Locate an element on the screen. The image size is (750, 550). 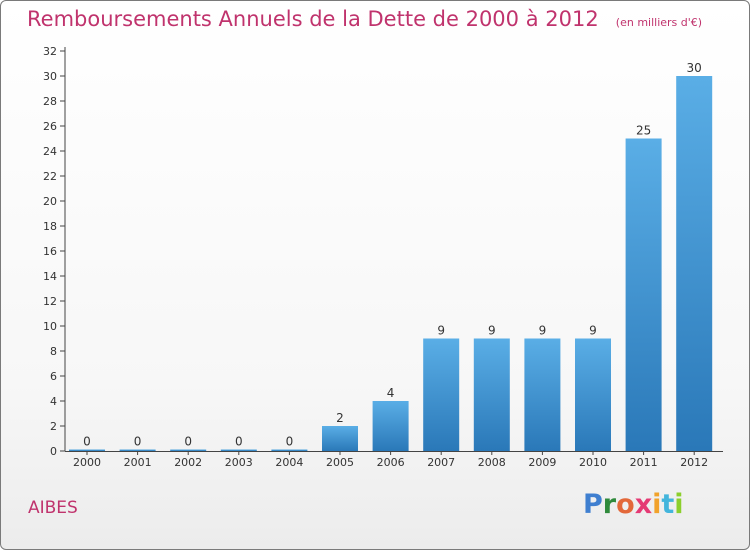
y-tick-label: 32 is located at coordinates (50, 51).